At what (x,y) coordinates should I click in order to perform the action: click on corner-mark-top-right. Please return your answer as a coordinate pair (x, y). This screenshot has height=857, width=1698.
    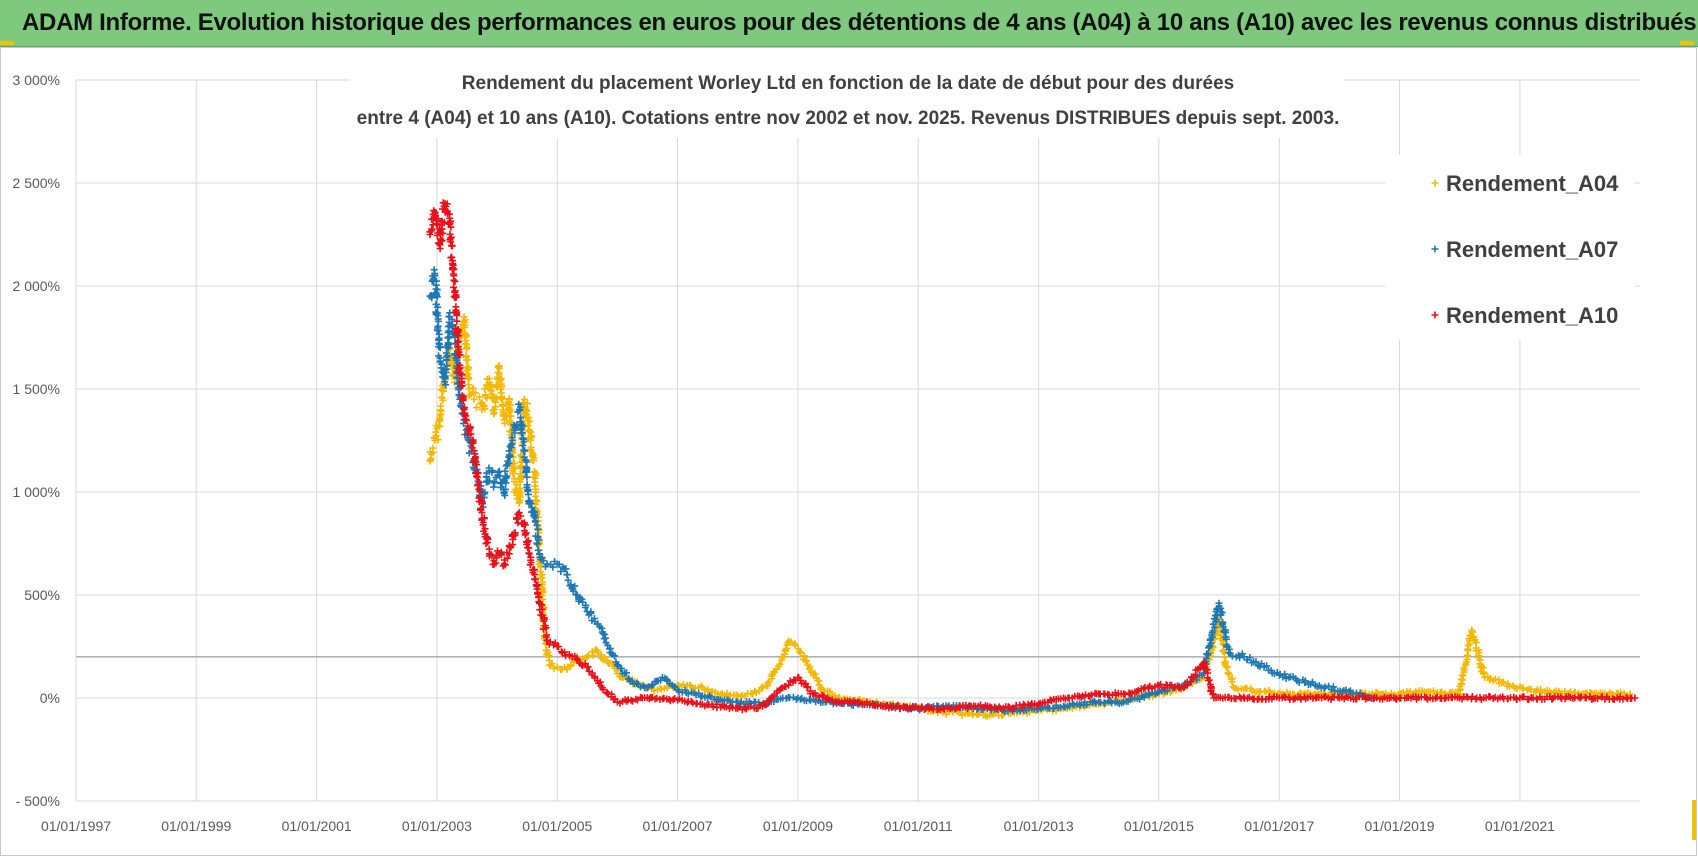
    Looking at the image, I should click on (1687, 43).